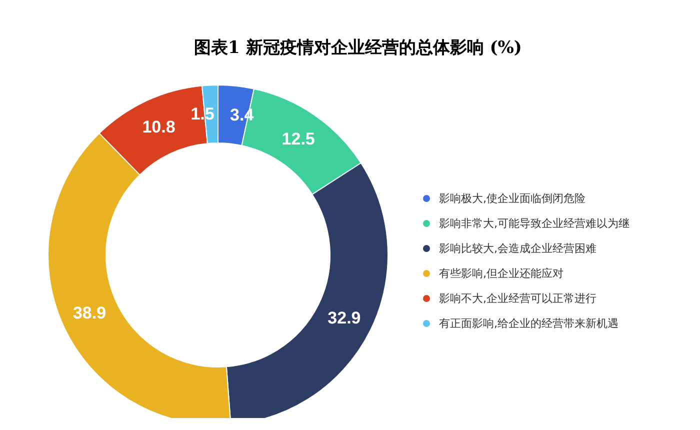 The width and height of the screenshot is (700, 430). What do you see at coordinates (89, 313) in the screenshot?
I see `data-label: 38.9` at bounding box center [89, 313].